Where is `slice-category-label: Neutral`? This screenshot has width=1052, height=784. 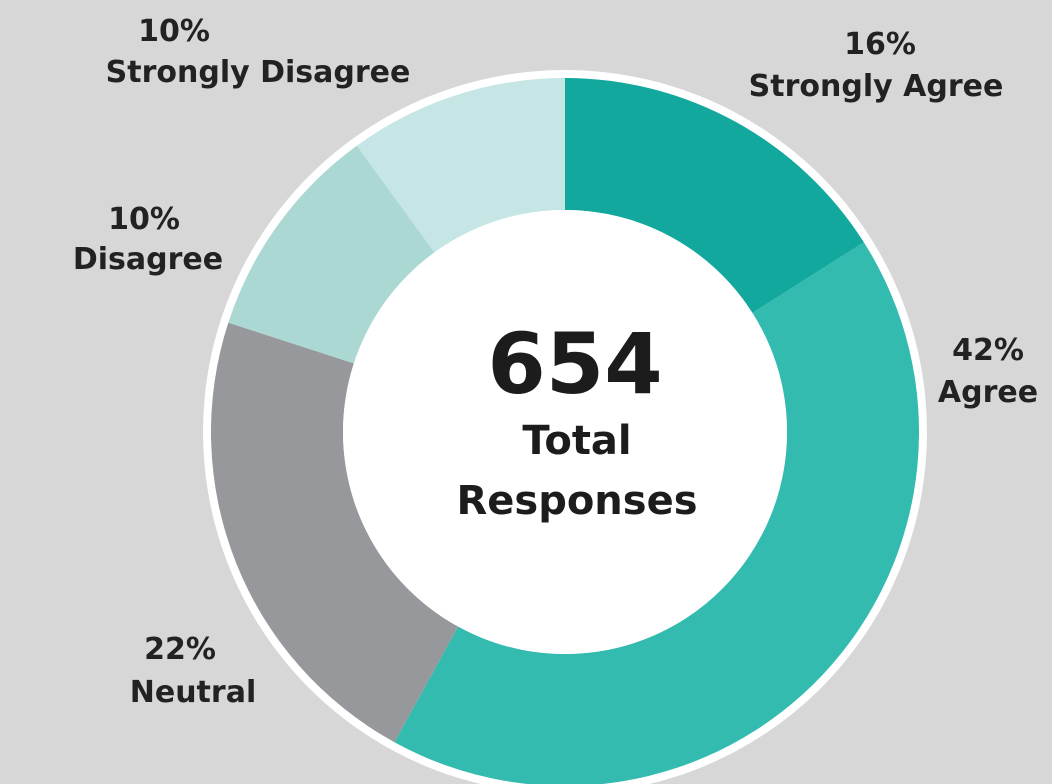
slice-category-label: Neutral is located at coordinates (193, 692).